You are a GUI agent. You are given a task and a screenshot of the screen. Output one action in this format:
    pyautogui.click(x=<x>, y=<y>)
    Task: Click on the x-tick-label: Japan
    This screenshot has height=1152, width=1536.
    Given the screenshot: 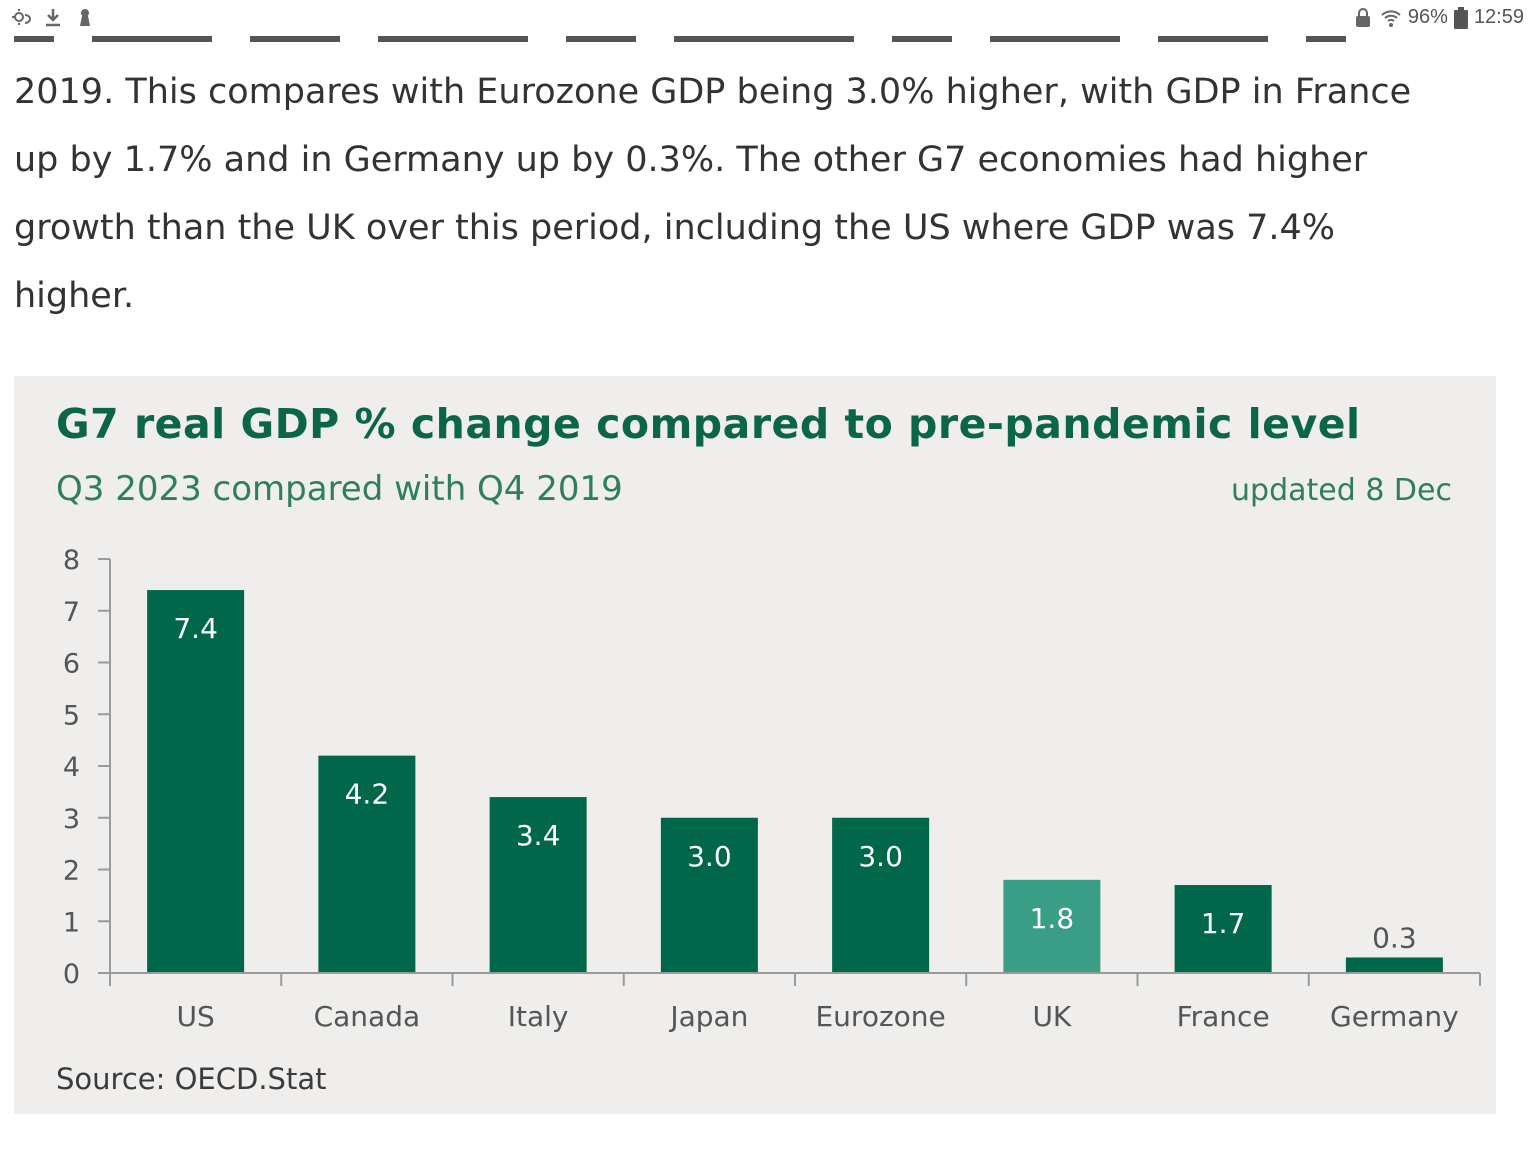 What is the action you would take?
    pyautogui.click(x=708, y=1016)
    